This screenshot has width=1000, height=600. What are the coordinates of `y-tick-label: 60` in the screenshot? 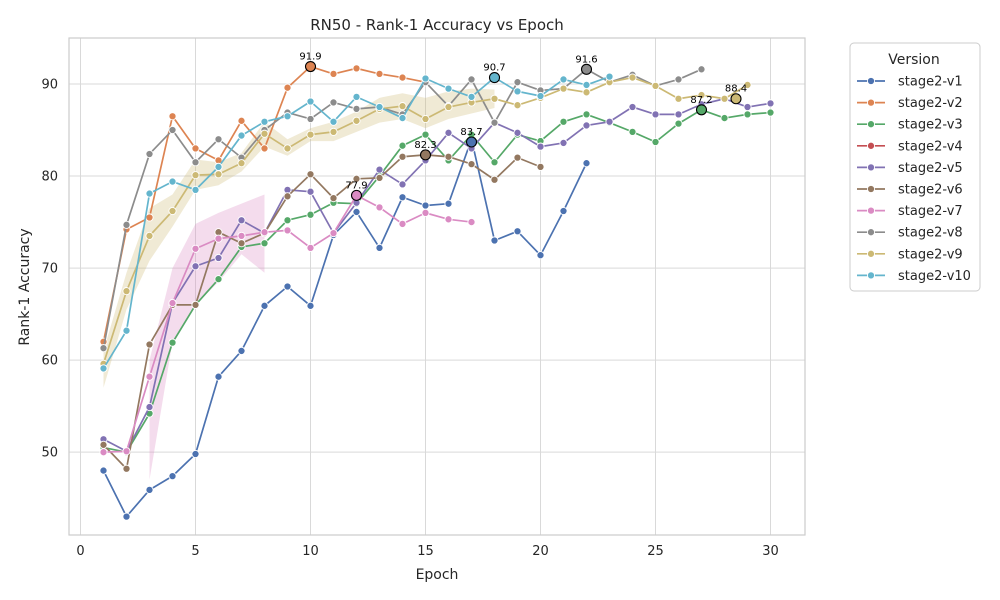 It's located at (49, 361).